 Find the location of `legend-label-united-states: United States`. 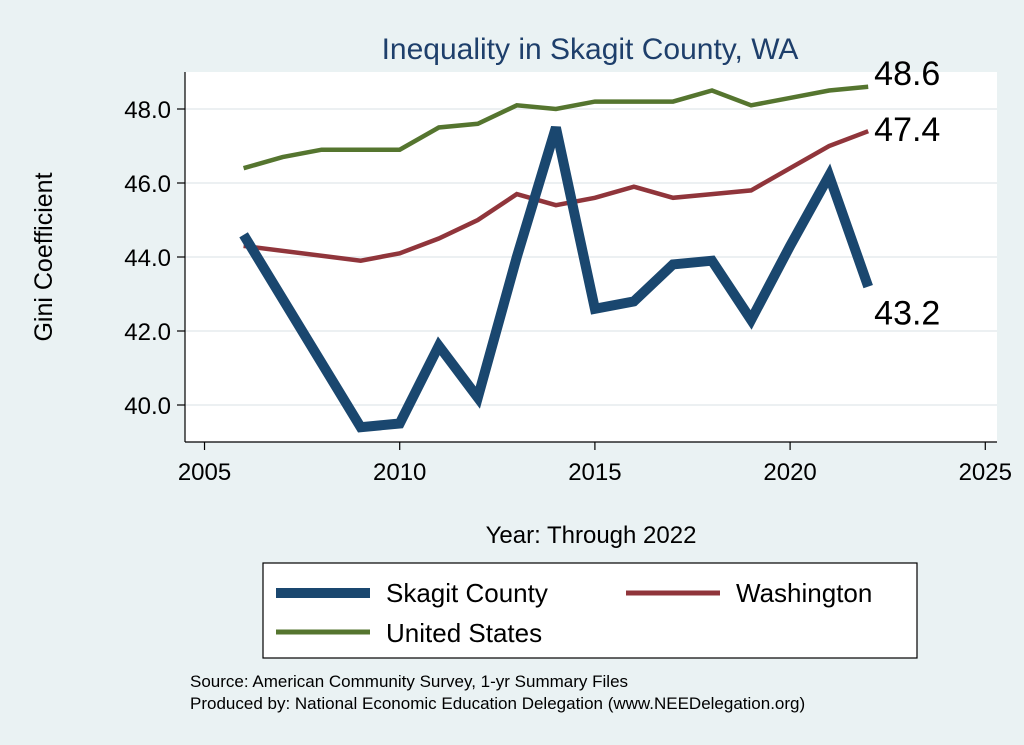

legend-label-united-states: United States is located at coordinates (464, 633).